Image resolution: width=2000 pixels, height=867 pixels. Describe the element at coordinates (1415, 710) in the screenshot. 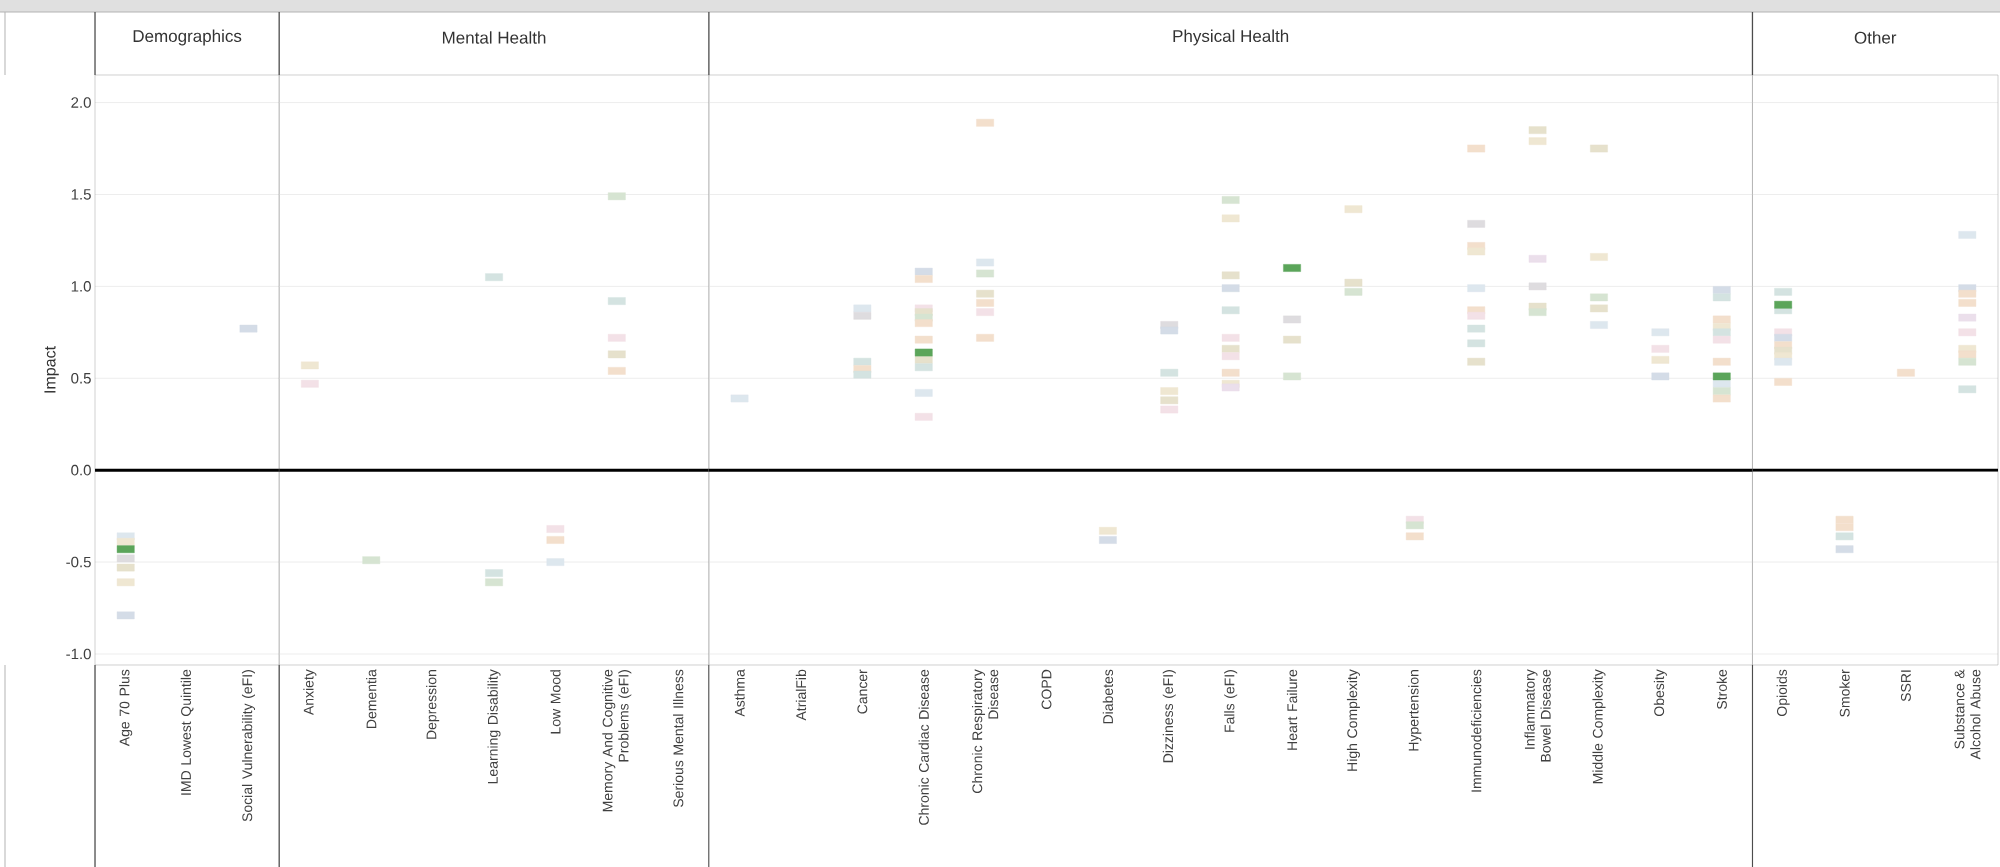

I see `x-tick-label: Hypertension` at that location.